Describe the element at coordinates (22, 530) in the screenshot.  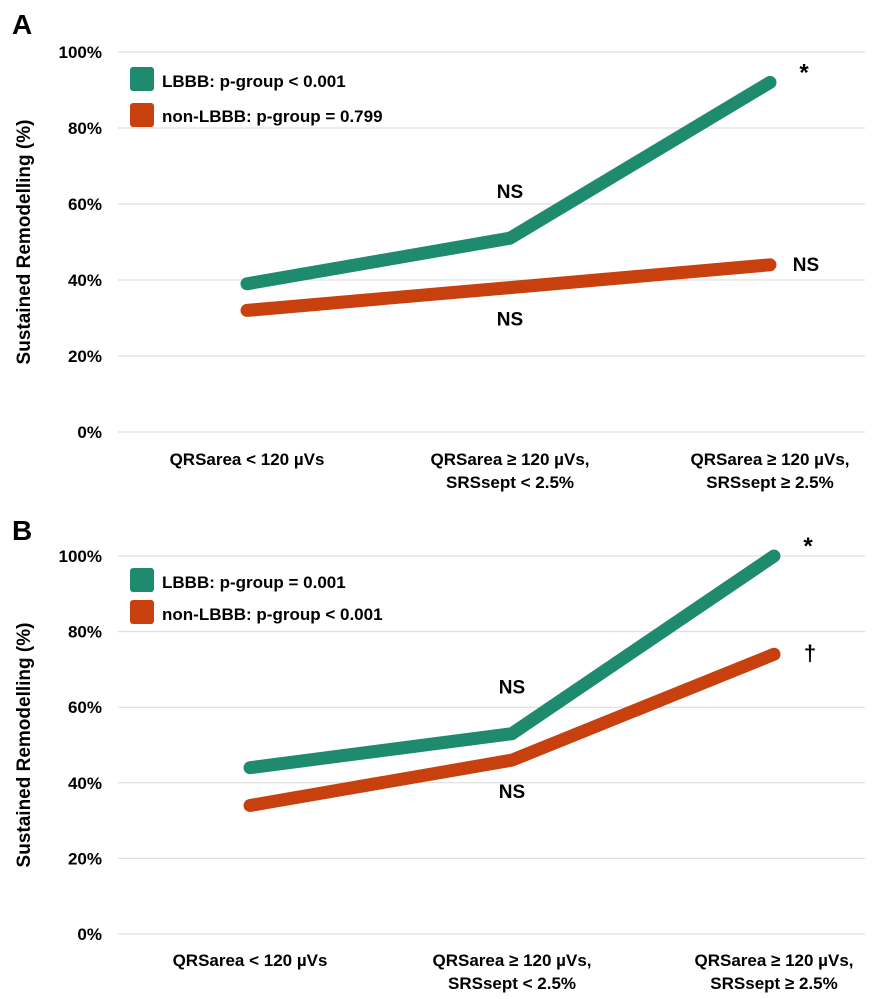
I see `panel-label: B` at that location.